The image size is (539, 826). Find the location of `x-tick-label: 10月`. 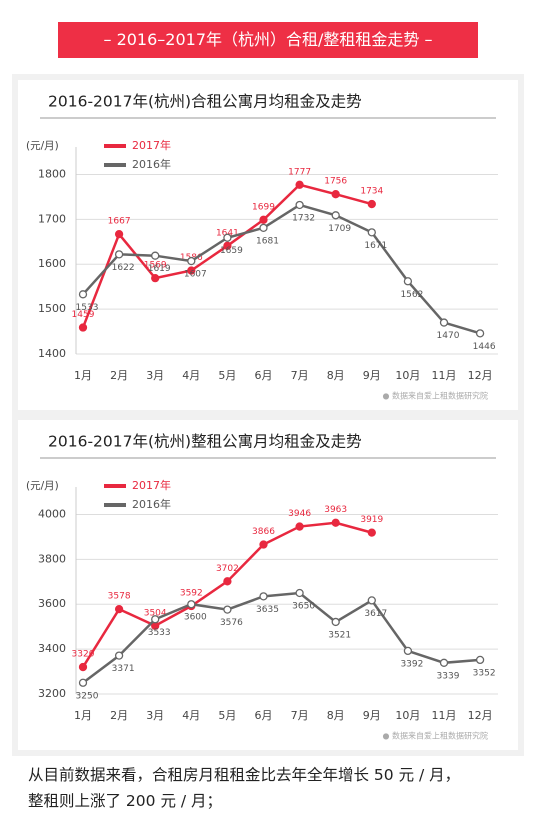

x-tick-label: 10月 is located at coordinates (407, 715).